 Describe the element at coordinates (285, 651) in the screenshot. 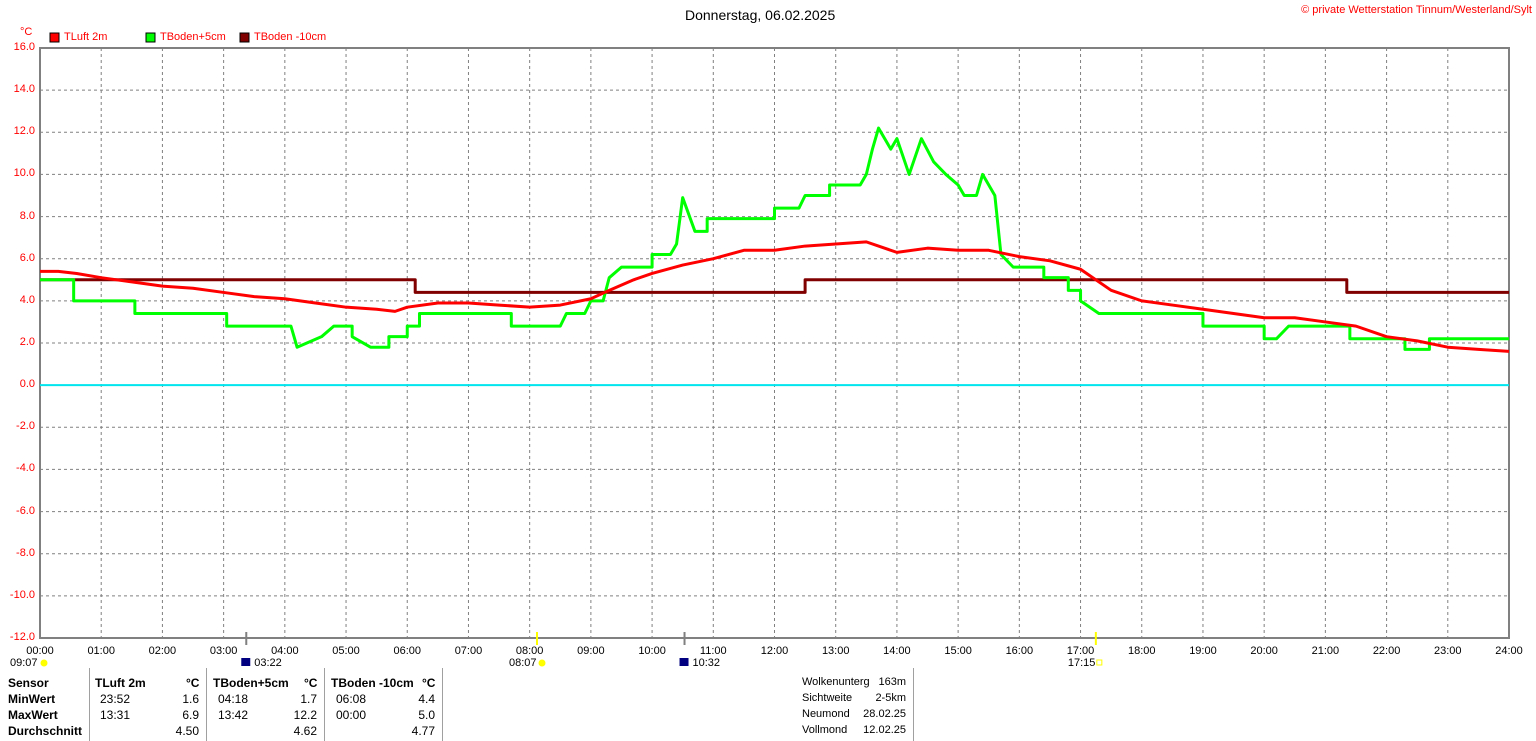

I see `x-tick-label: 04:00` at that location.